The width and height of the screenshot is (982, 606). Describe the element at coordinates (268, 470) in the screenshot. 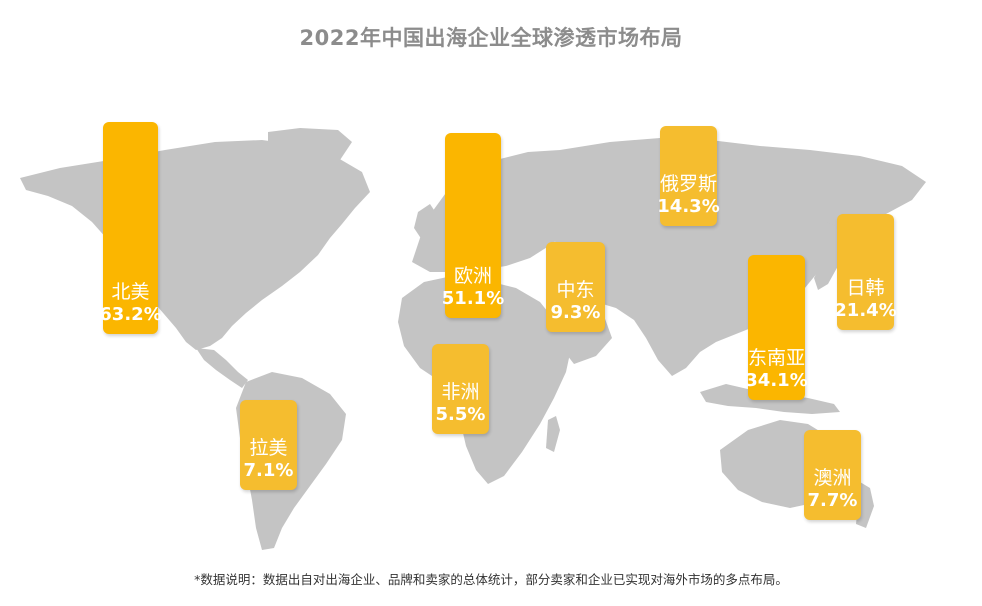

I see `region-percent: 7.1%` at that location.